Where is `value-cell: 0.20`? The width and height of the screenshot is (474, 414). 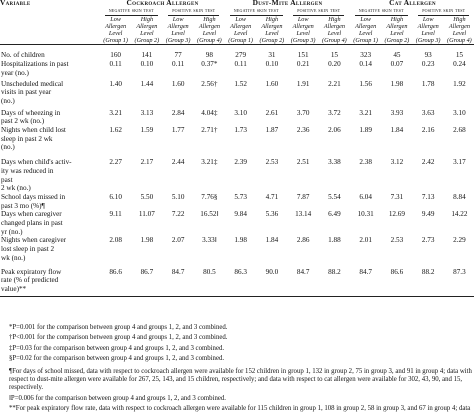 value-cell: 0.20 is located at coordinates (334, 64).